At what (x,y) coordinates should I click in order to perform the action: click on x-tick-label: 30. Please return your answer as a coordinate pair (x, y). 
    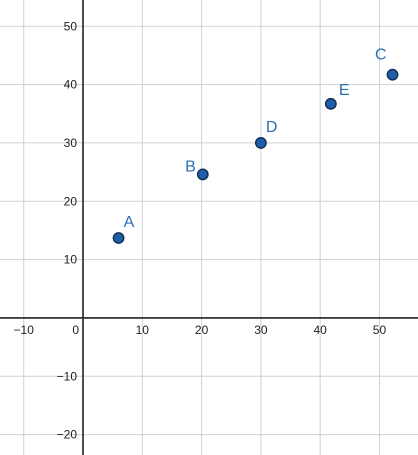
    Looking at the image, I should click on (261, 330).